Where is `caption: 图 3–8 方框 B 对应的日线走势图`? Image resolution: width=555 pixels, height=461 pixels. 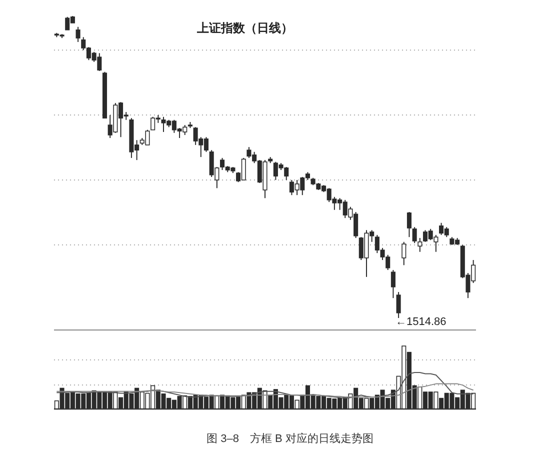 caption: 图 3–8 方框 B 对应的日线走势图 is located at coordinates (290, 438).